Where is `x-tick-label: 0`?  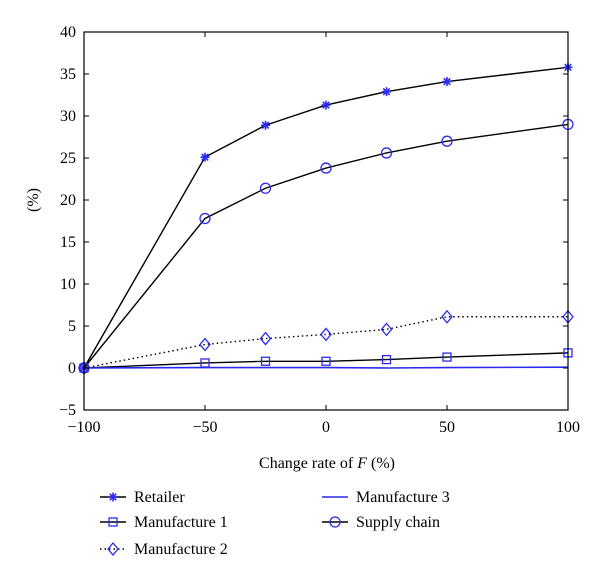
x-tick-label: 0 is located at coordinates (326, 427).